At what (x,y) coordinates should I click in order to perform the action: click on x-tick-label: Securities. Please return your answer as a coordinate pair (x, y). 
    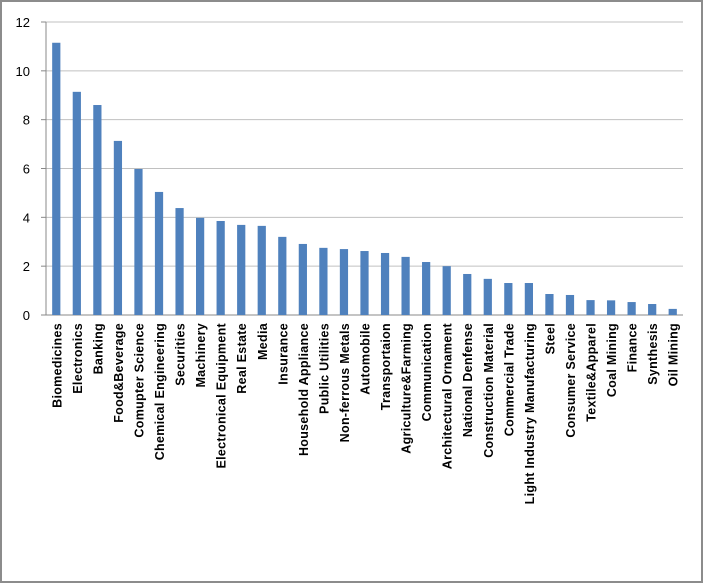
    Looking at the image, I should click on (181, 354).